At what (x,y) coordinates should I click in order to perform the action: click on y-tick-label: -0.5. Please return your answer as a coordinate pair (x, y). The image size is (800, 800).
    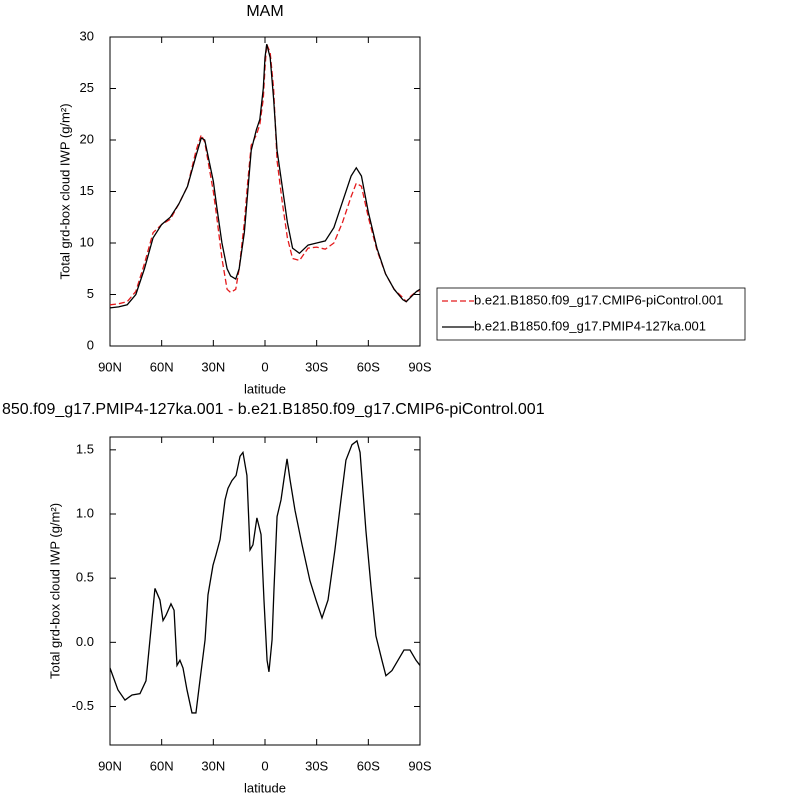
    Looking at the image, I should click on (83, 705).